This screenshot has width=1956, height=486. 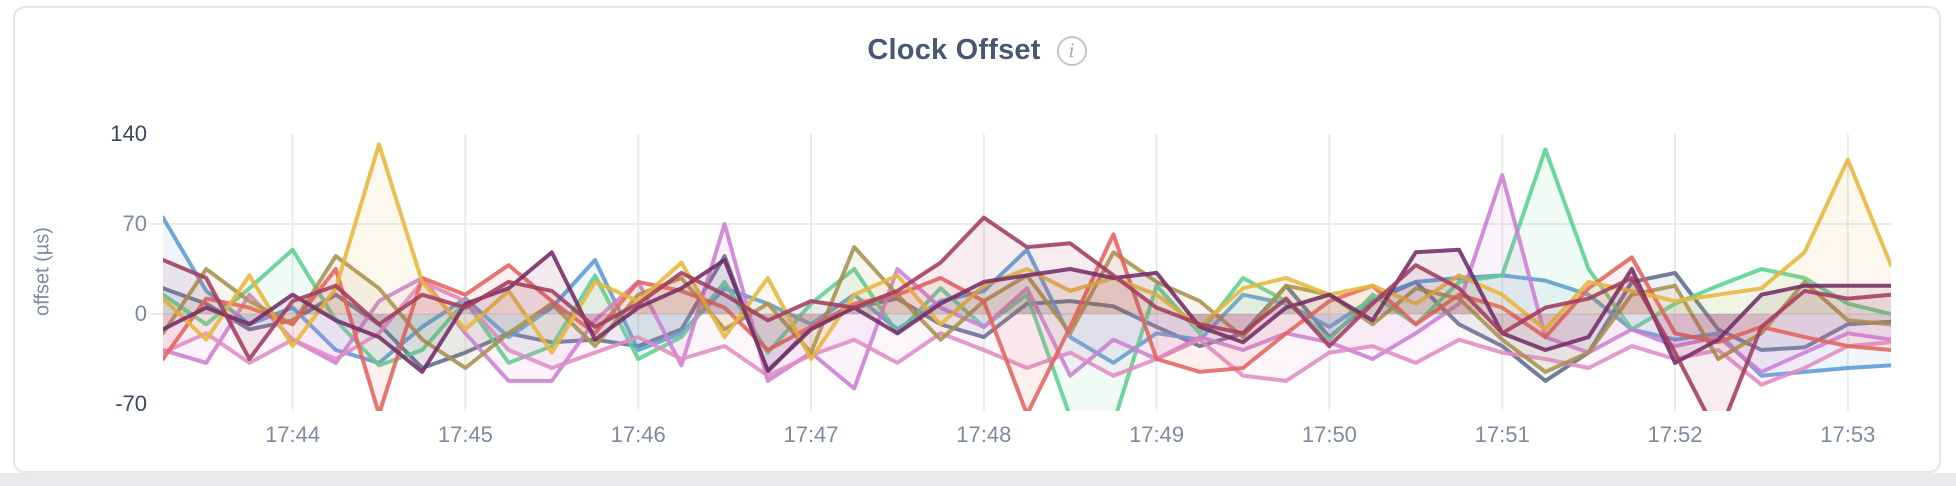 I want to click on page-background-strip, so click(x=978, y=479).